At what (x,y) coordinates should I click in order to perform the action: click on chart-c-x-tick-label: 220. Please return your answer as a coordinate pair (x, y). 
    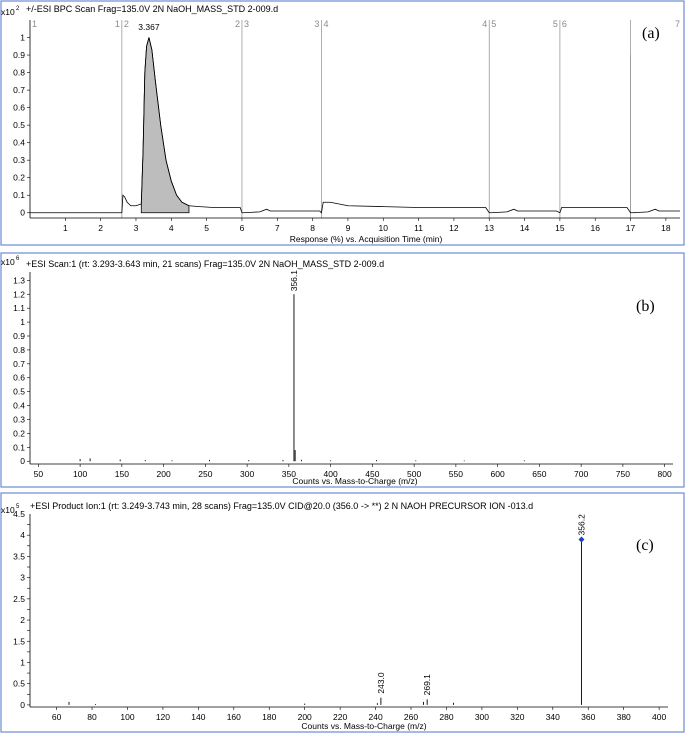
    Looking at the image, I should click on (340, 717).